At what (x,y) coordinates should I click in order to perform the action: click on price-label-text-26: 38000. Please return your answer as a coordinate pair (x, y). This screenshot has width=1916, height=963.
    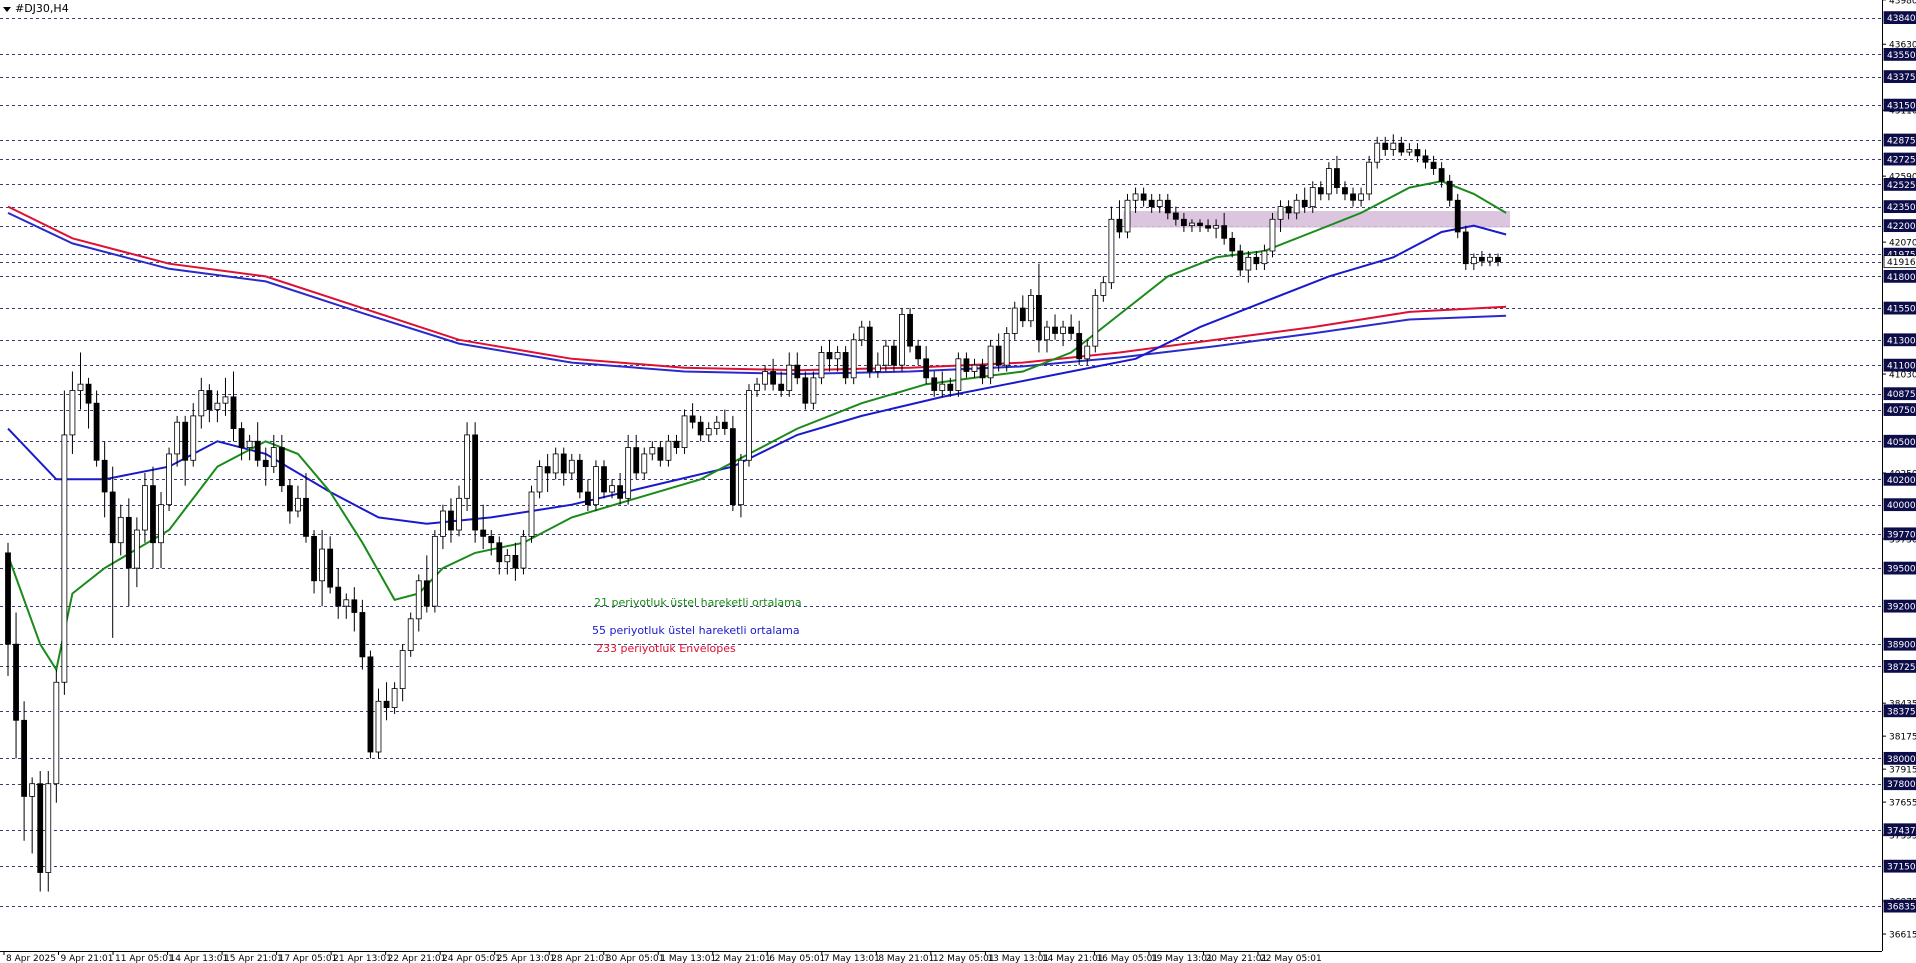
    Looking at the image, I should click on (1901, 760).